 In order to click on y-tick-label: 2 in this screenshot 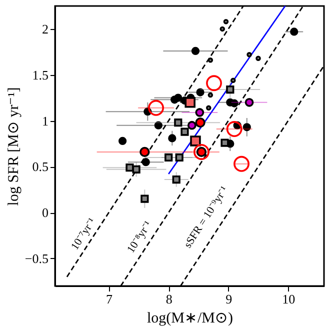, I will do `click(45, 28)`.